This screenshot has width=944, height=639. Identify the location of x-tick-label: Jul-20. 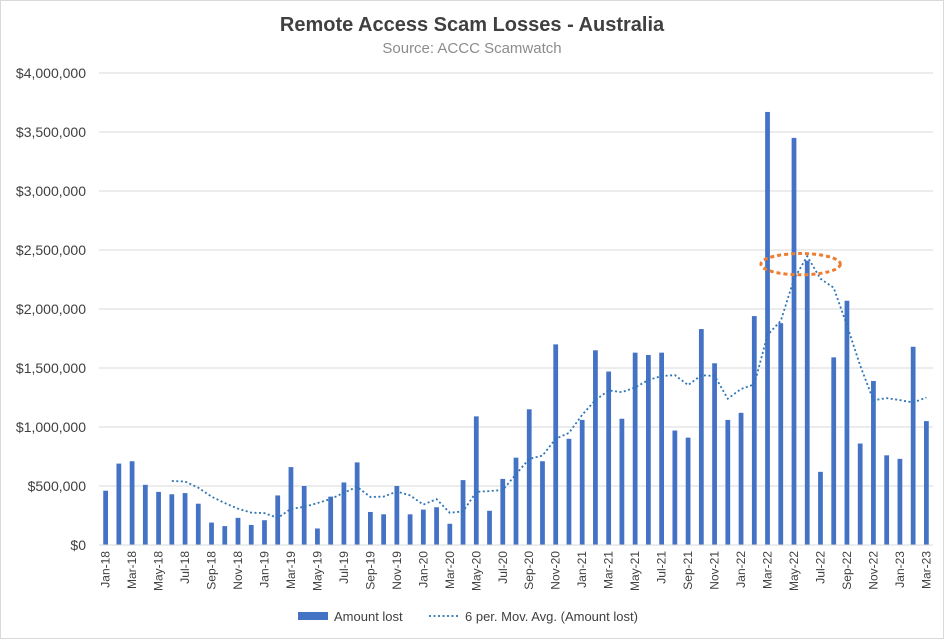
(503, 567).